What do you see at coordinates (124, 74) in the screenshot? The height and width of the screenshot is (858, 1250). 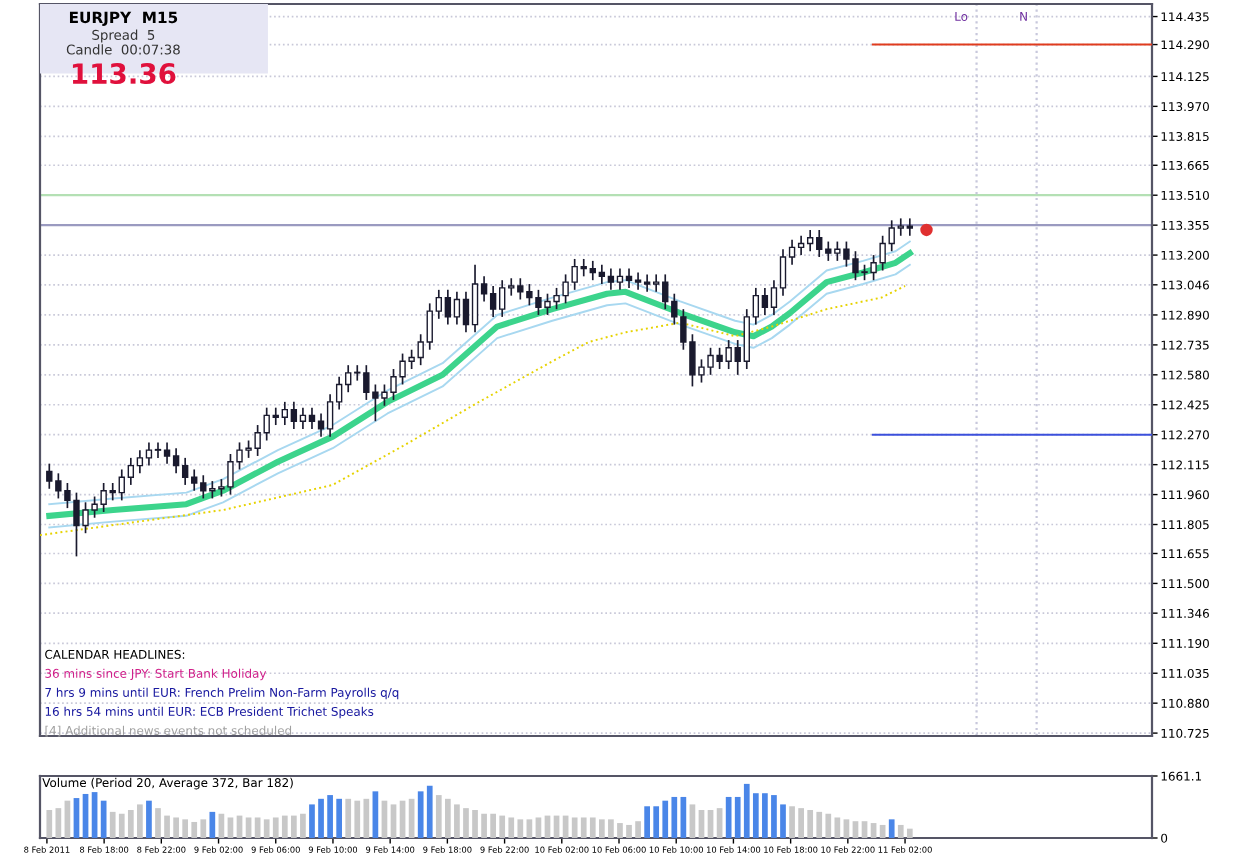 I see `annotation: 113.36` at bounding box center [124, 74].